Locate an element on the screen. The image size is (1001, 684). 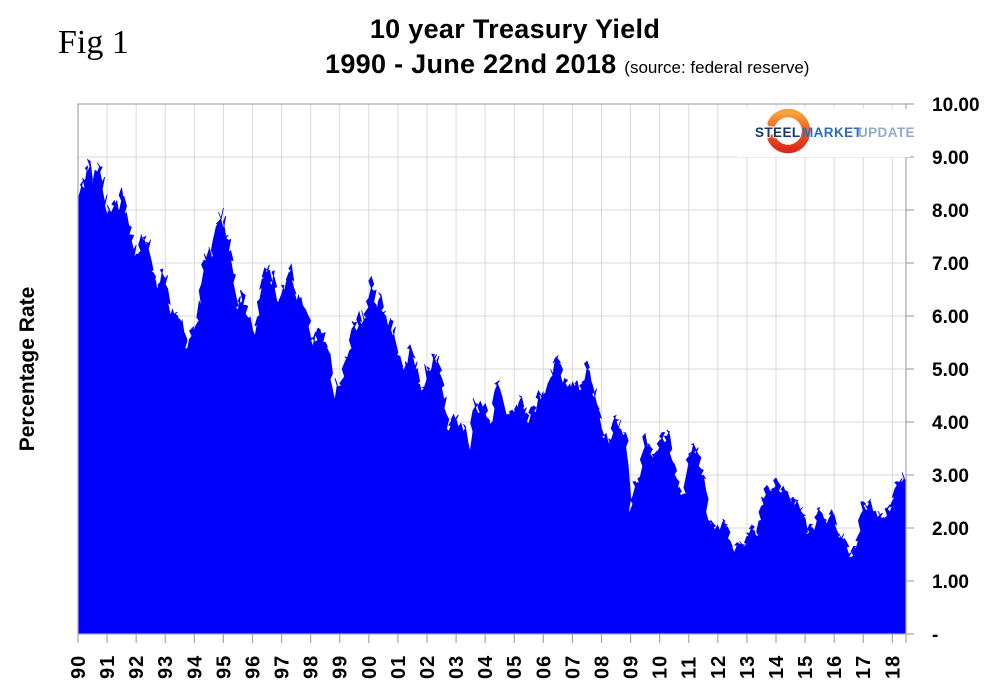
x-tick-label: 17 is located at coordinates (864, 667).